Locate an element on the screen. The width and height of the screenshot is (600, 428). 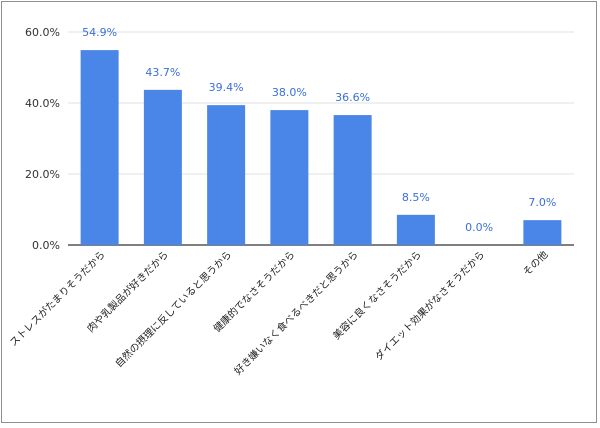
data-label: 43.7% is located at coordinates (162, 72).